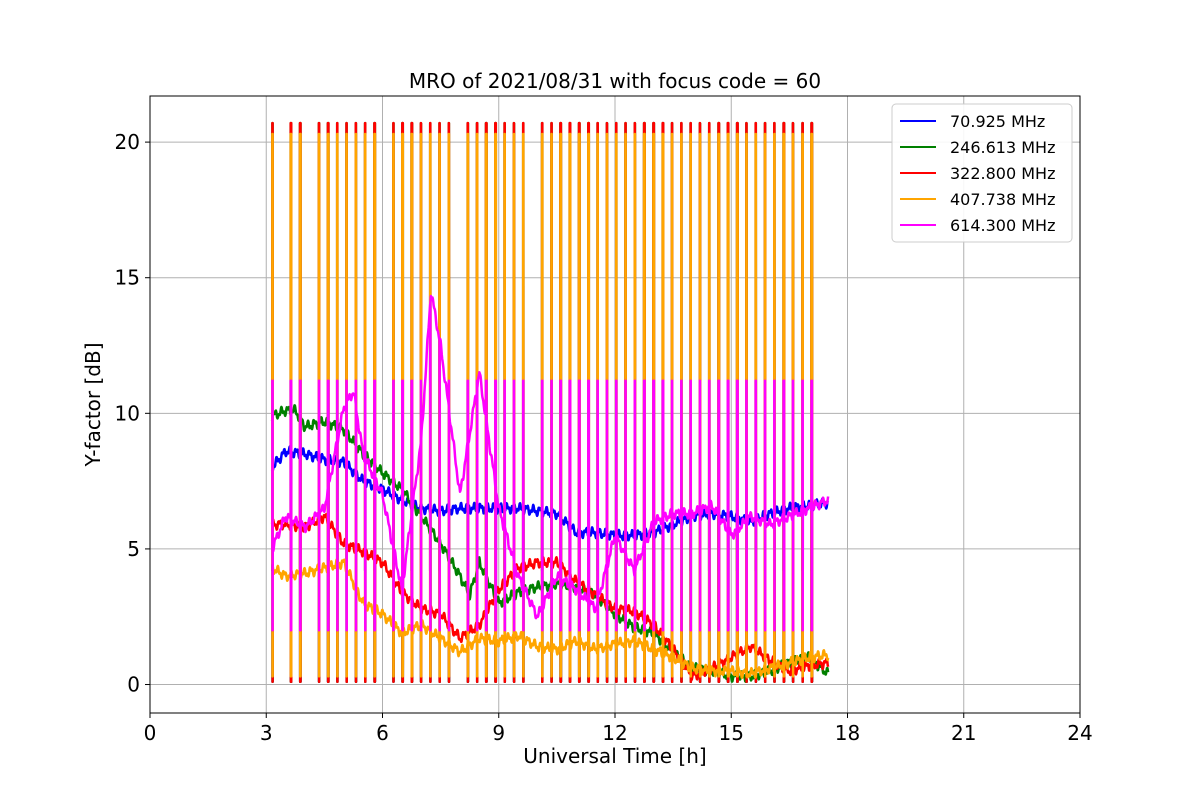 This screenshot has width=1200, height=800. I want to click on x-tick-label: 18, so click(847, 733).